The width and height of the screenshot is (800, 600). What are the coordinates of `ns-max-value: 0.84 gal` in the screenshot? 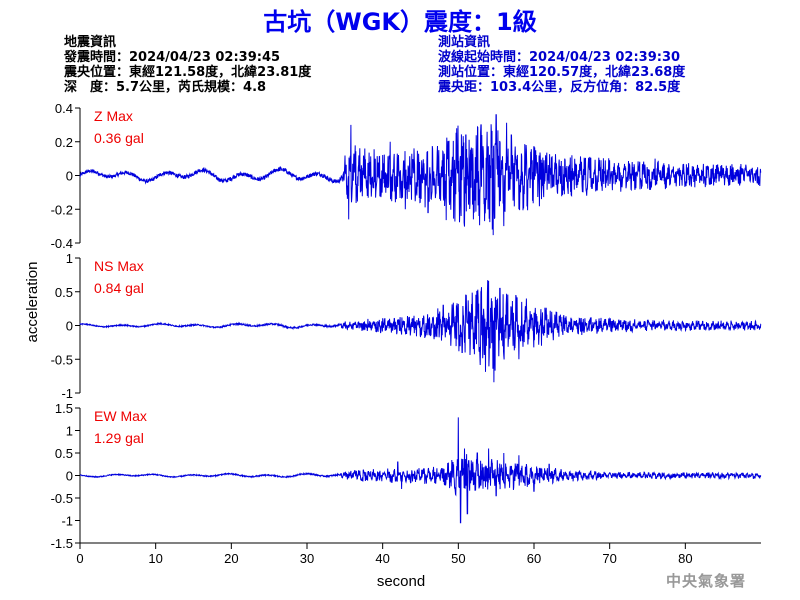 It's located at (119, 288).